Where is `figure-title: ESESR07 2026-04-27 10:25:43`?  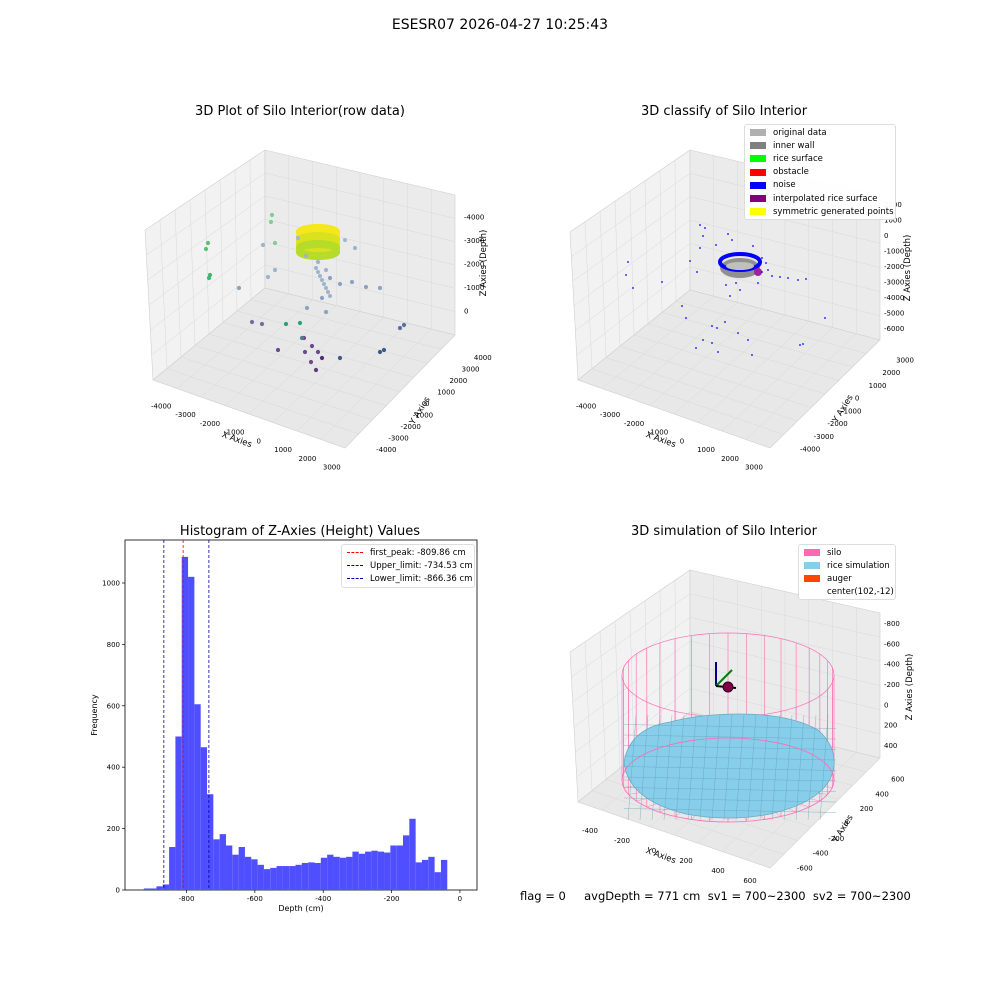 figure-title: ESESR07 2026-04-27 10:25:43 is located at coordinates (500, 25).